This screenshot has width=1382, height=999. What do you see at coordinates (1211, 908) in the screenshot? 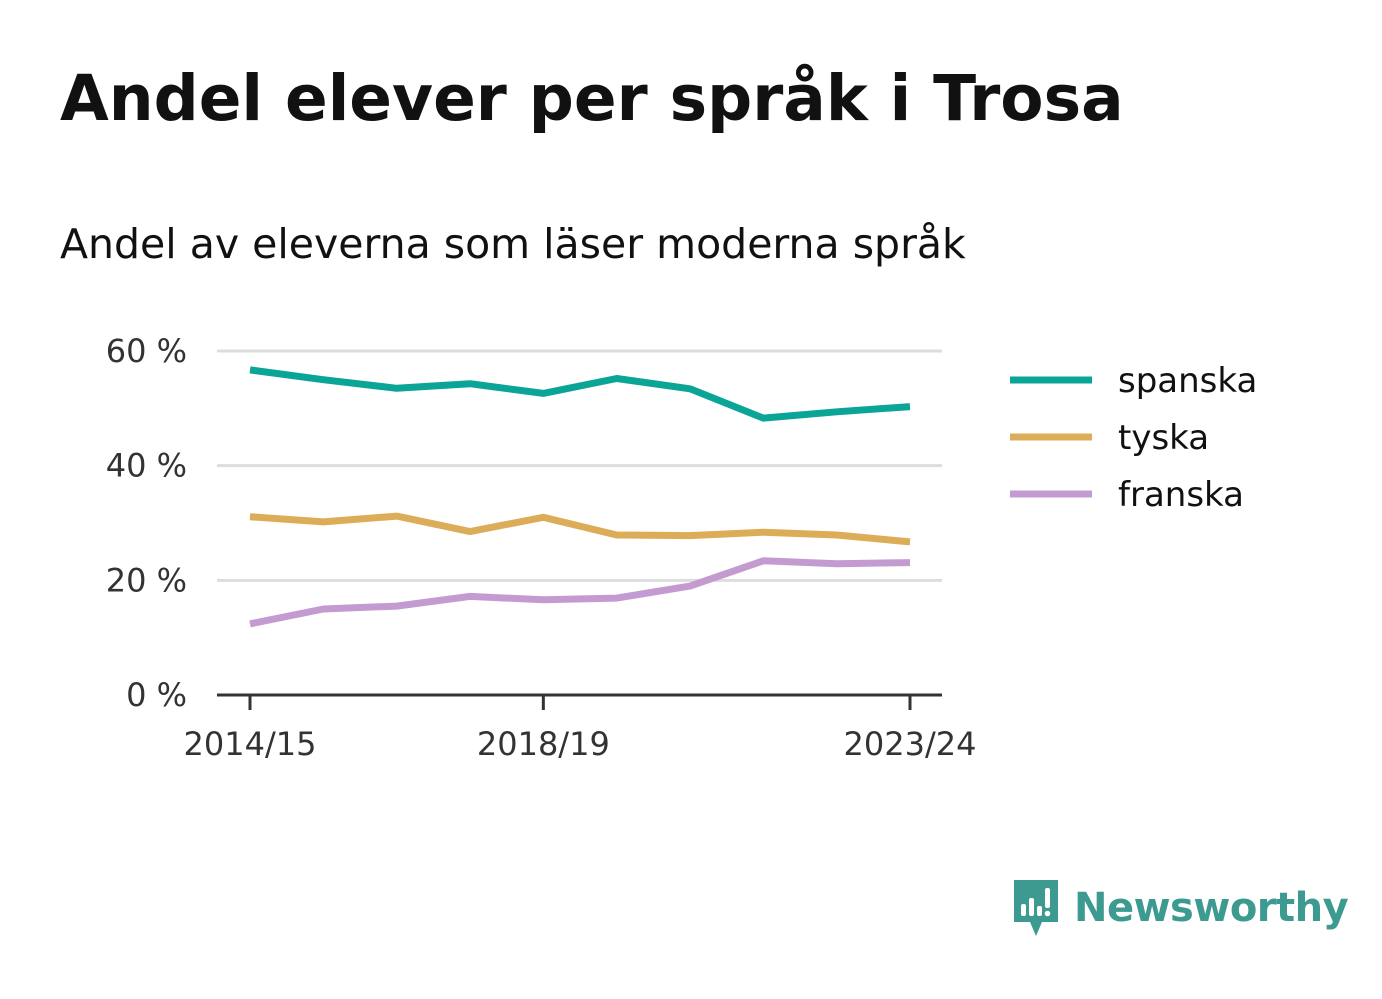
I see `brand-name: Newsworthy` at bounding box center [1211, 908].